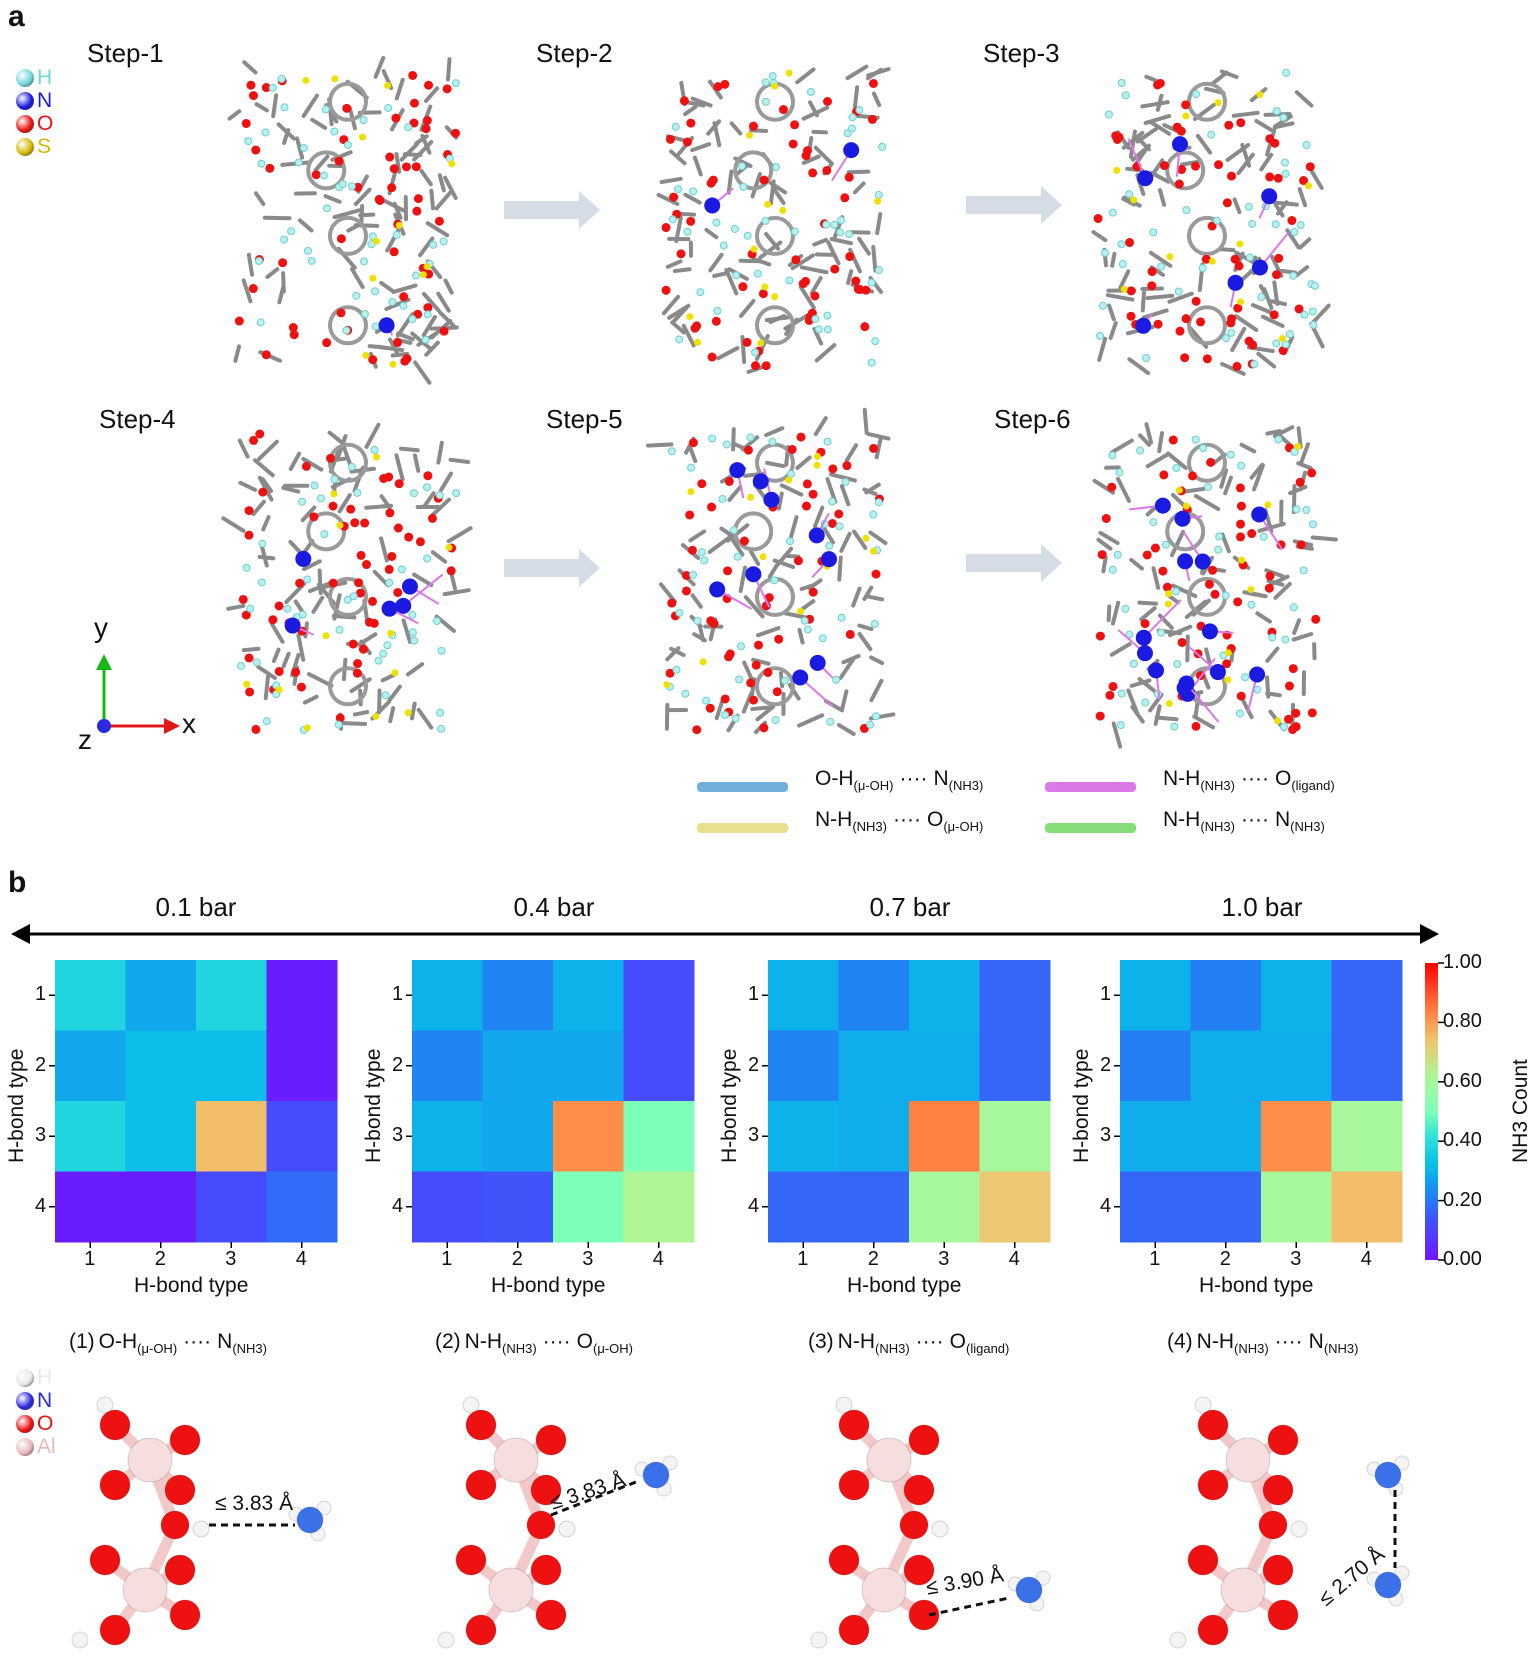  I want to click on arrow-left-icon, so click(20, 934).